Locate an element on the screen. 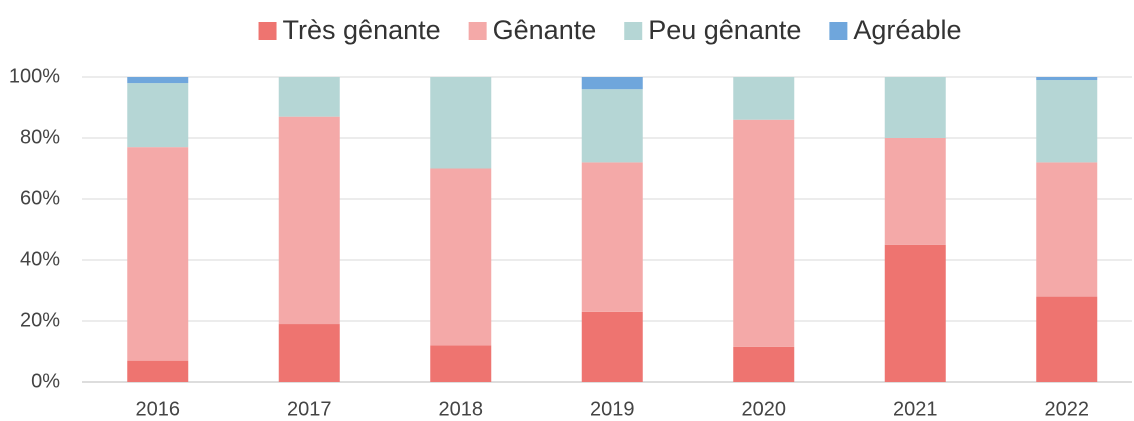 This screenshot has height=421, width=1134. x-tick-label: 2019 is located at coordinates (612, 409).